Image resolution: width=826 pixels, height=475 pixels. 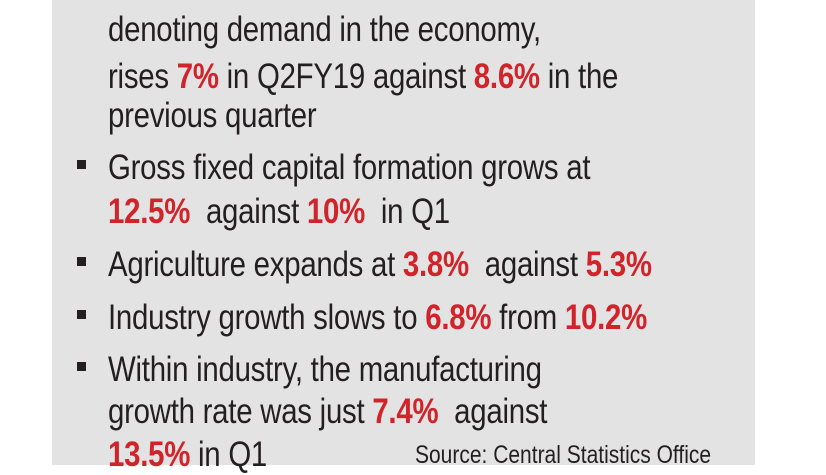 What do you see at coordinates (506, 76) in the screenshot?
I see `highlight-value: 8.6%` at bounding box center [506, 76].